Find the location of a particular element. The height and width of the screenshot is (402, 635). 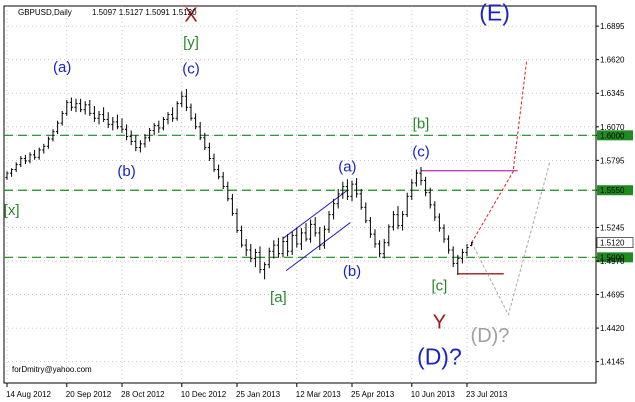

y-tick-label: 1.4695 is located at coordinates (612, 295).